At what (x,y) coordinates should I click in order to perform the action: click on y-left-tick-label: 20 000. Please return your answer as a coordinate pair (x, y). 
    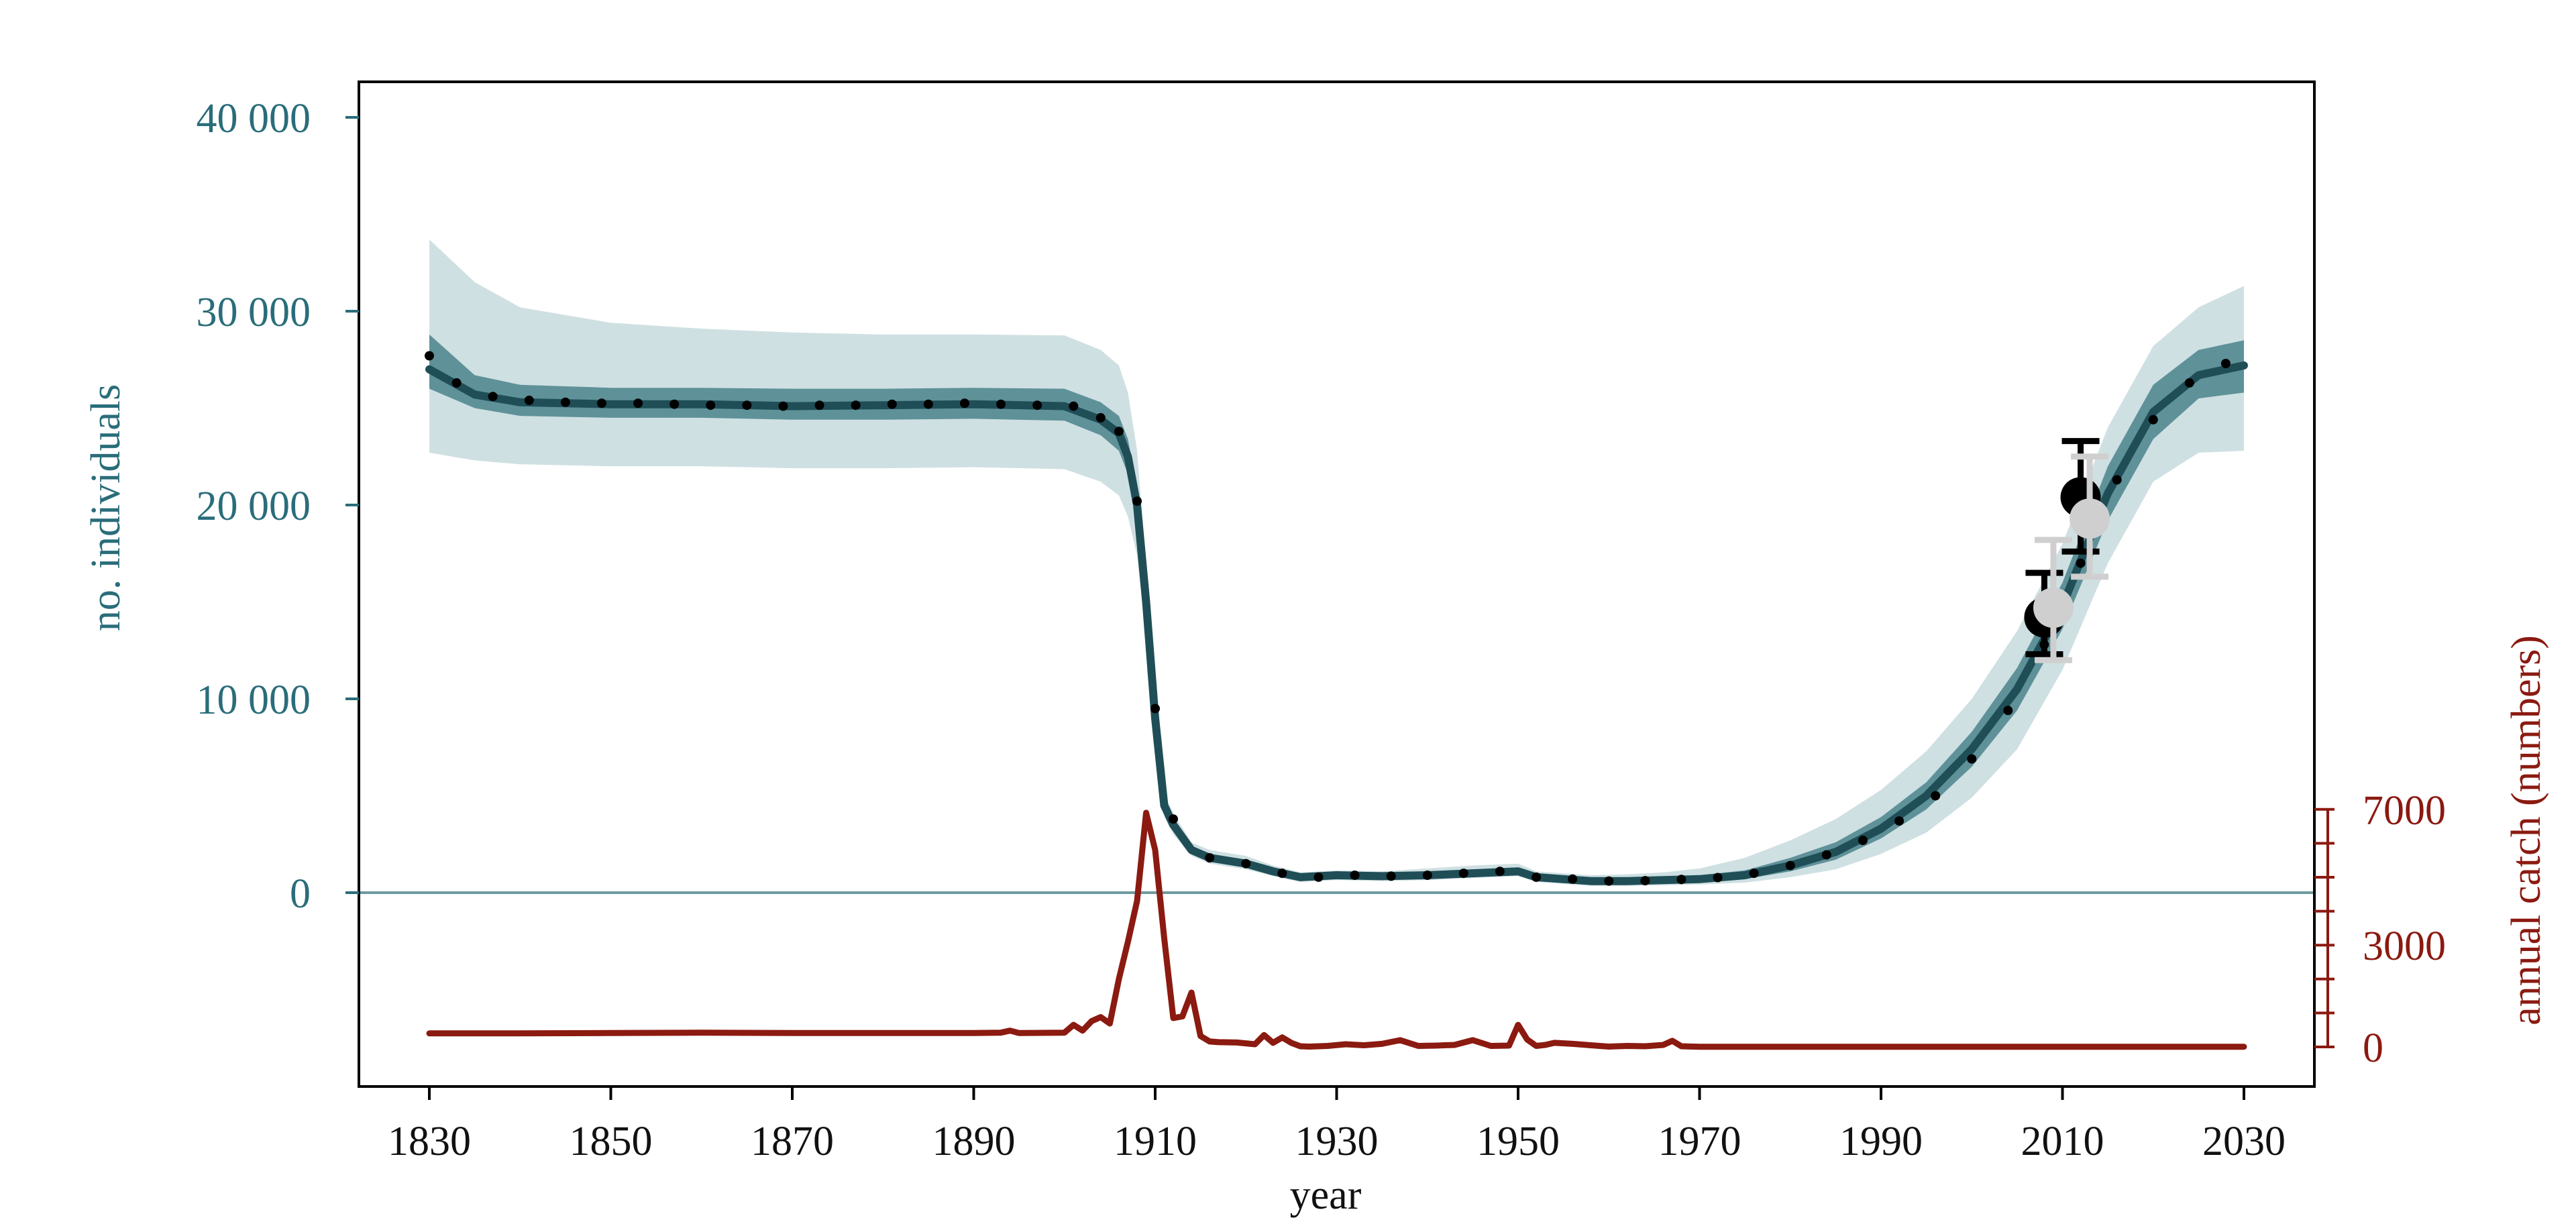
    Looking at the image, I should click on (254, 506).